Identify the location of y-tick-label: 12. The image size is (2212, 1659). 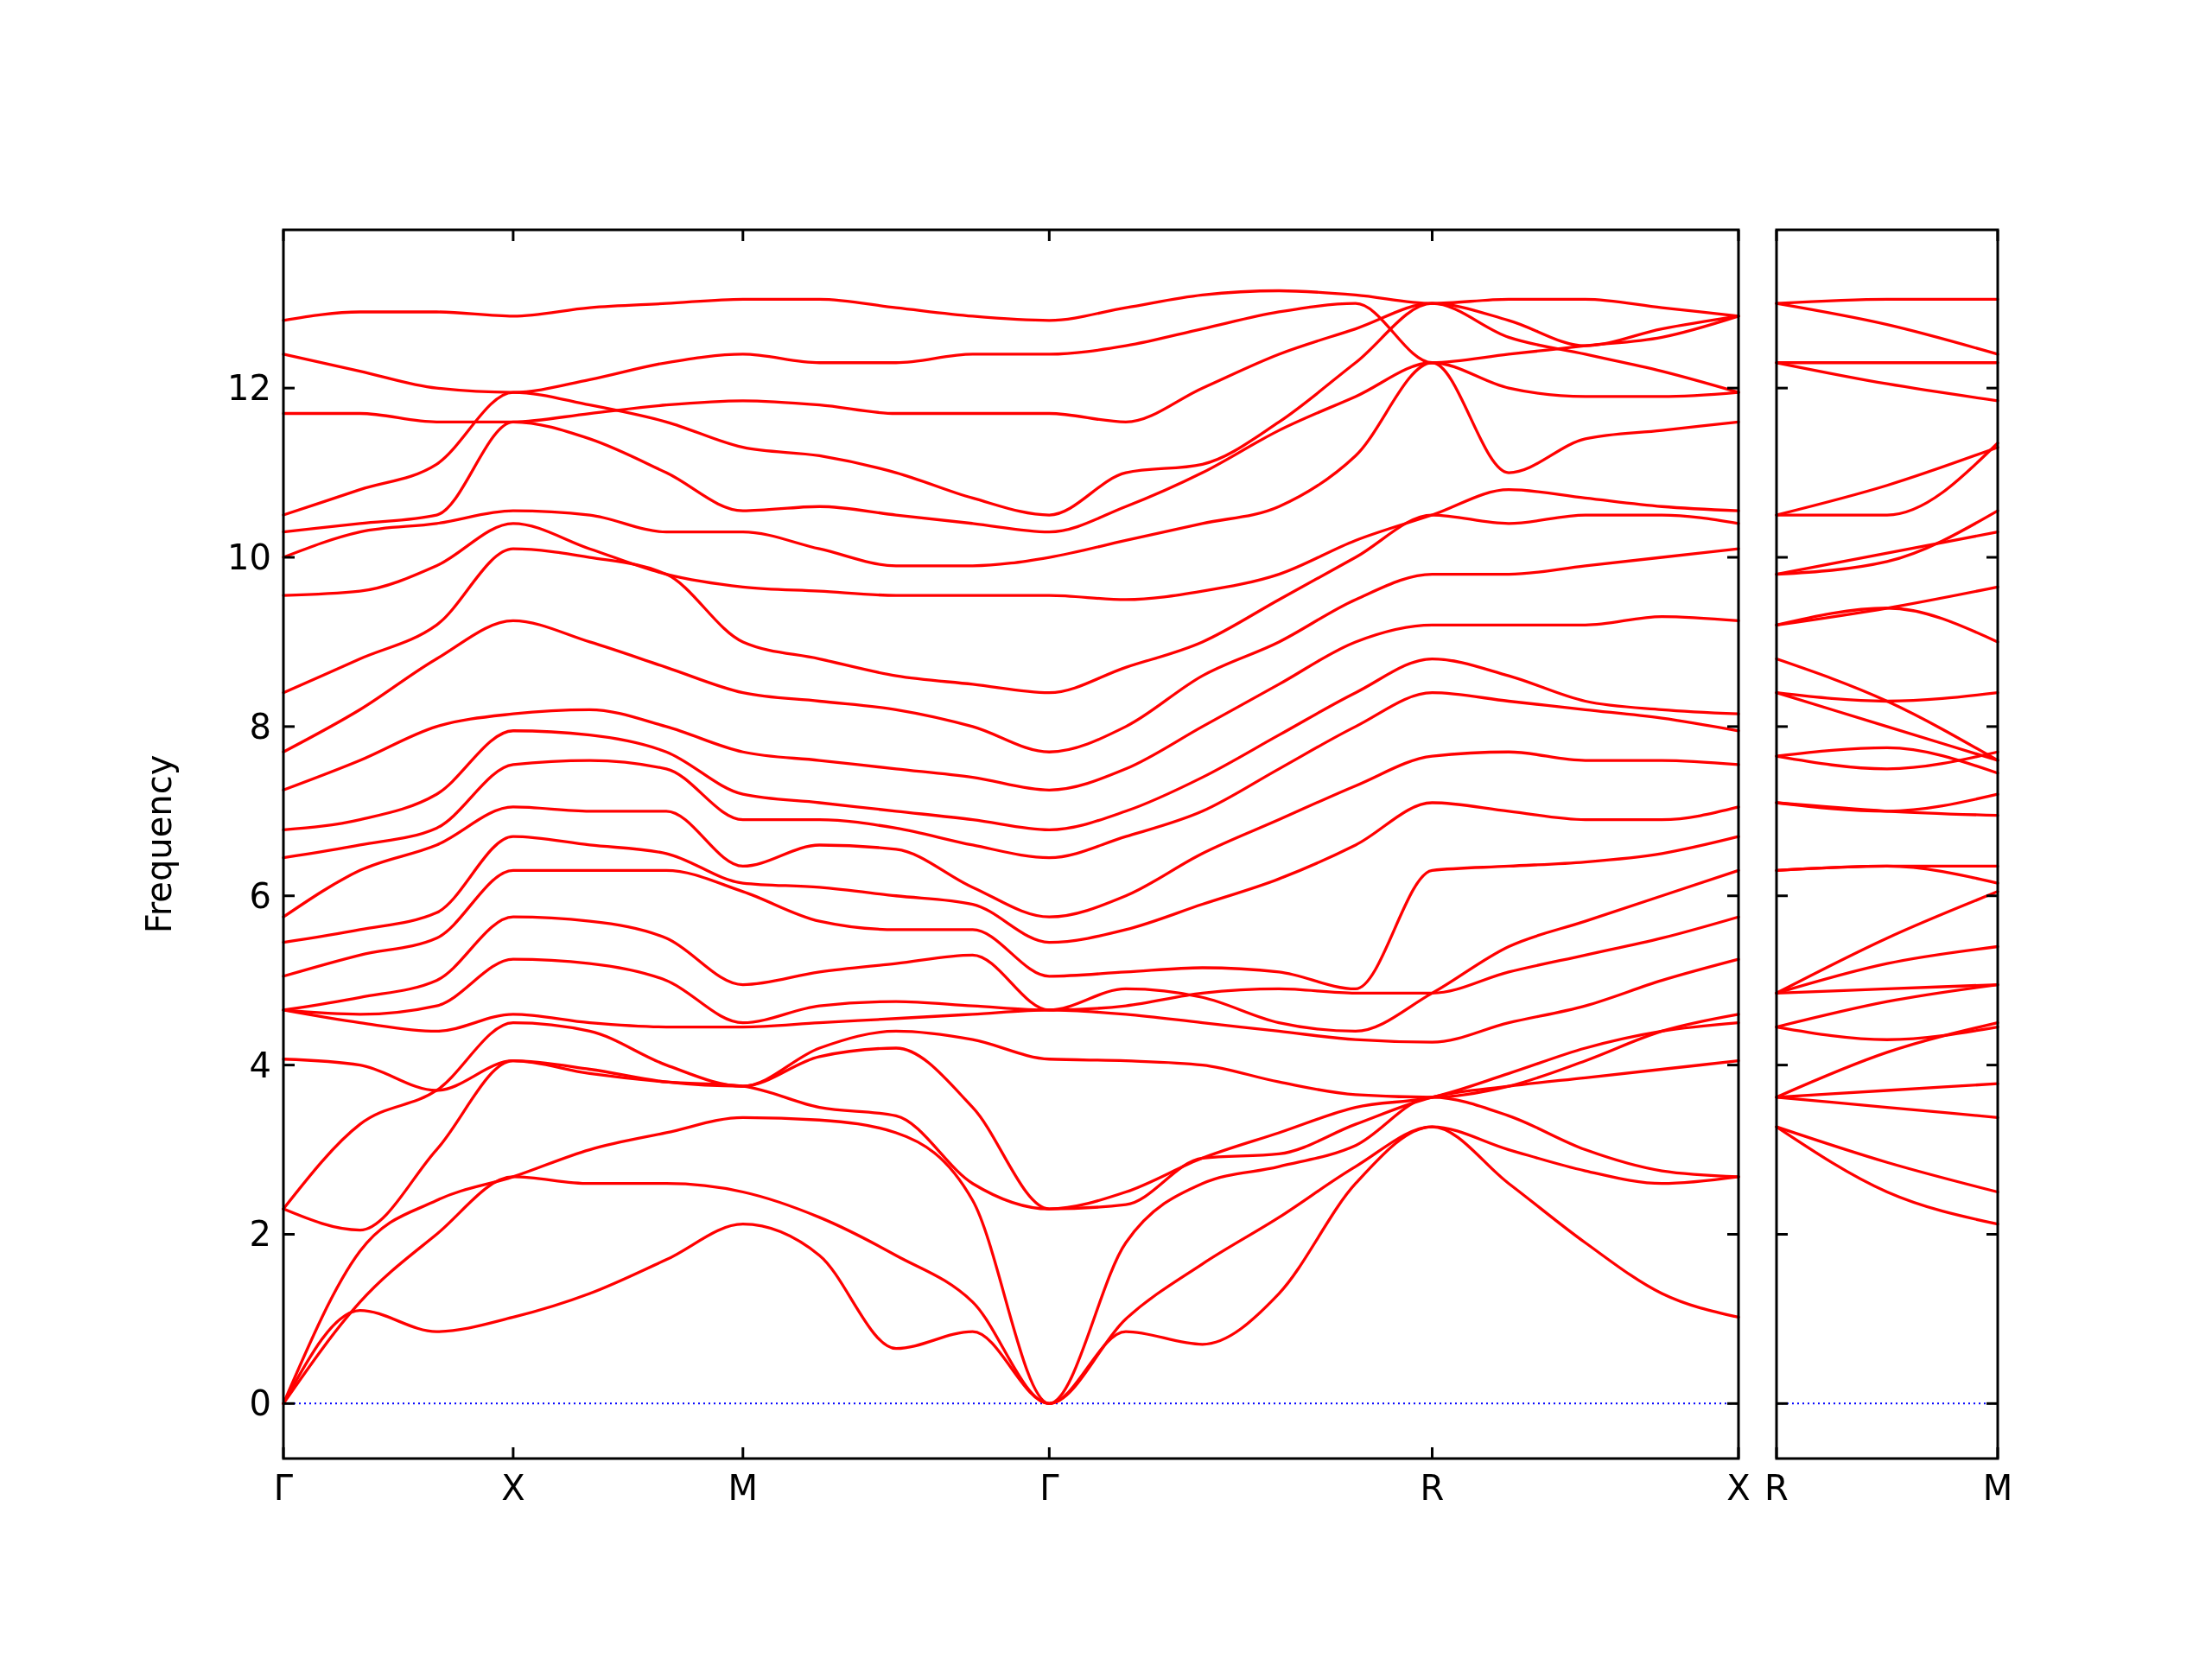
(249, 388).